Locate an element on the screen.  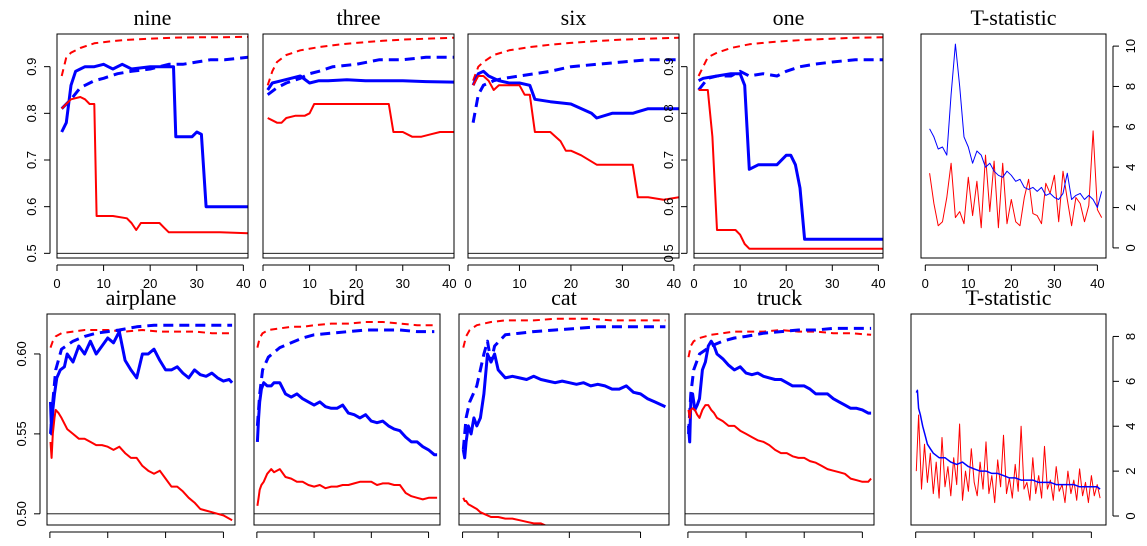
x-tick-label: 250 is located at coordinates (641, 544).